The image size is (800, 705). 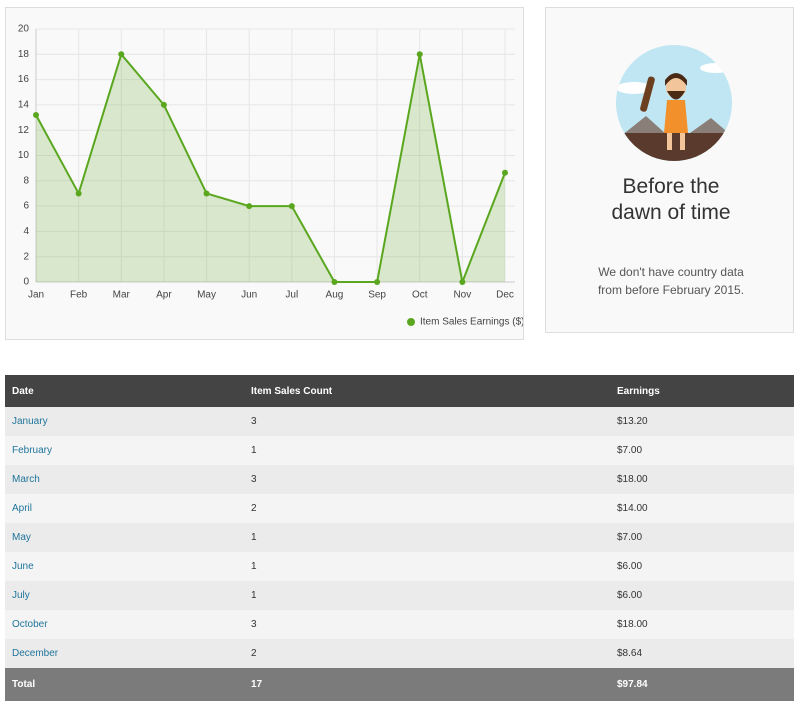 What do you see at coordinates (124, 450) in the screenshot?
I see `cell: February` at bounding box center [124, 450].